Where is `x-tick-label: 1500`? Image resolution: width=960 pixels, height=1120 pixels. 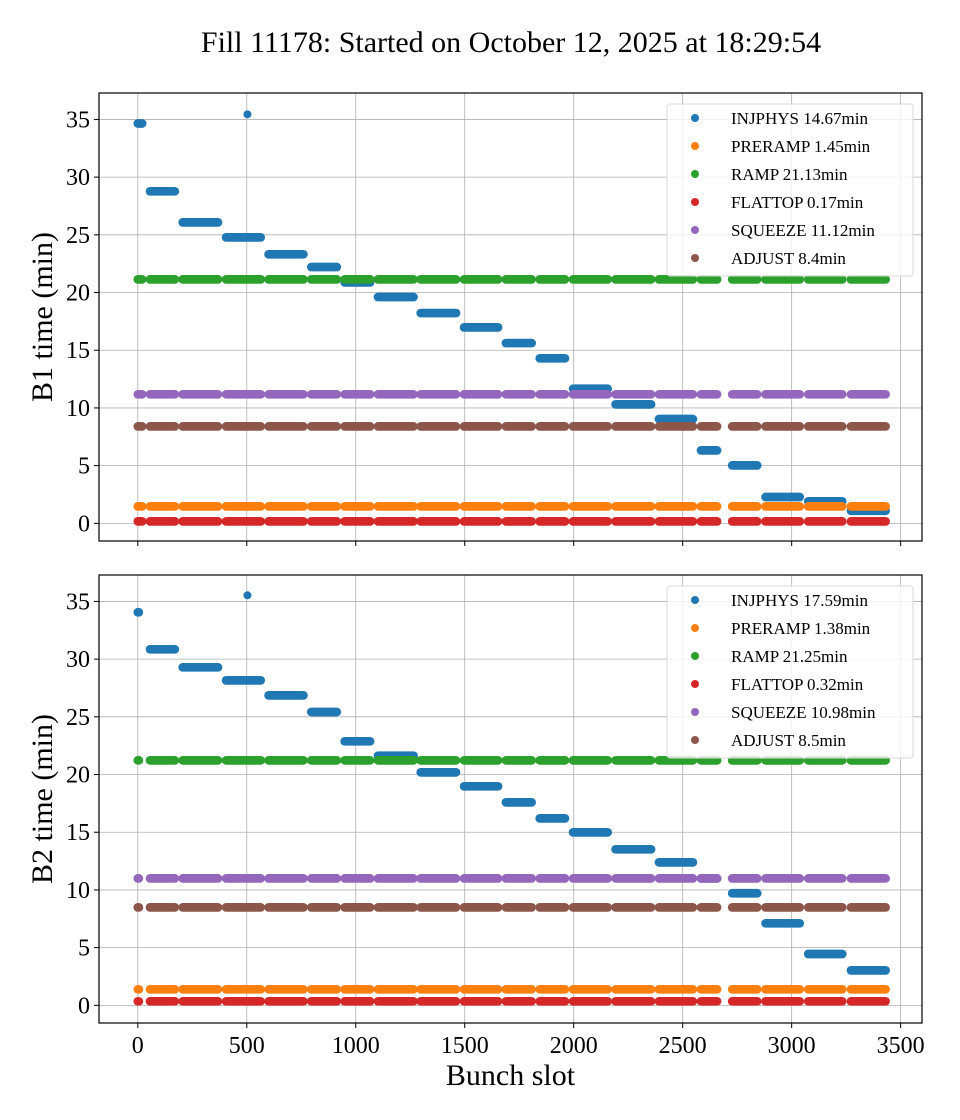 x-tick-label: 1500 is located at coordinates (465, 1046).